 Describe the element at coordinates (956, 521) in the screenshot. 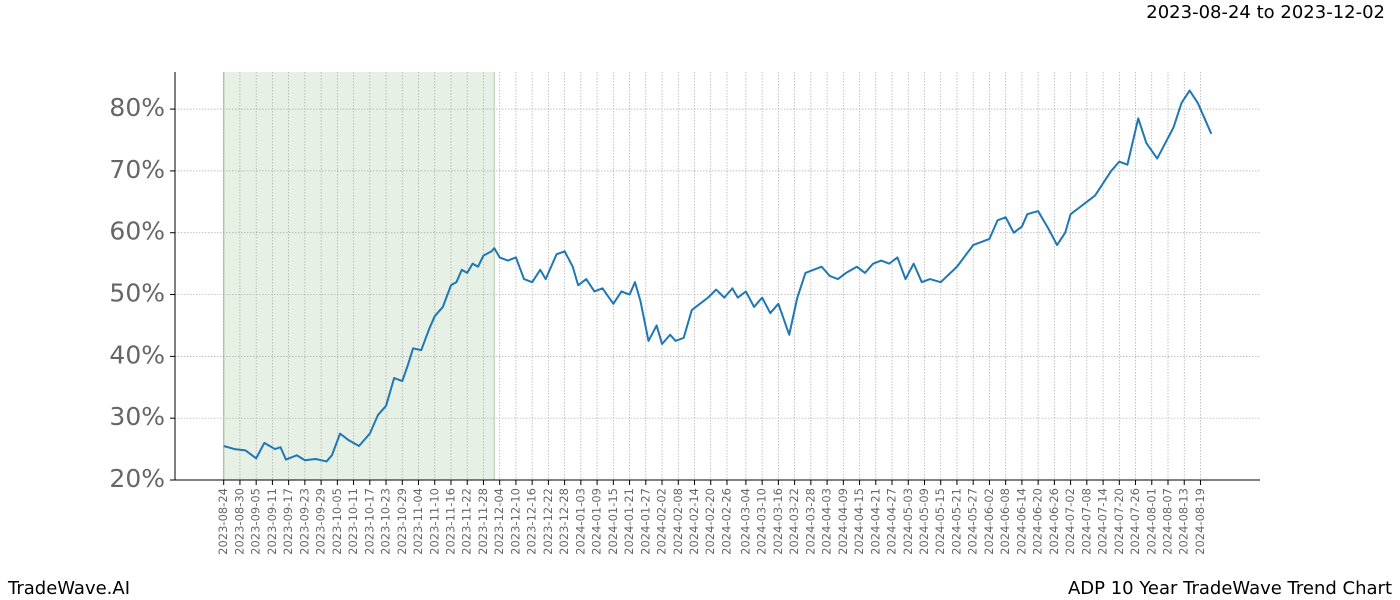

I see `x-tick-label: 2024-05-21` at that location.